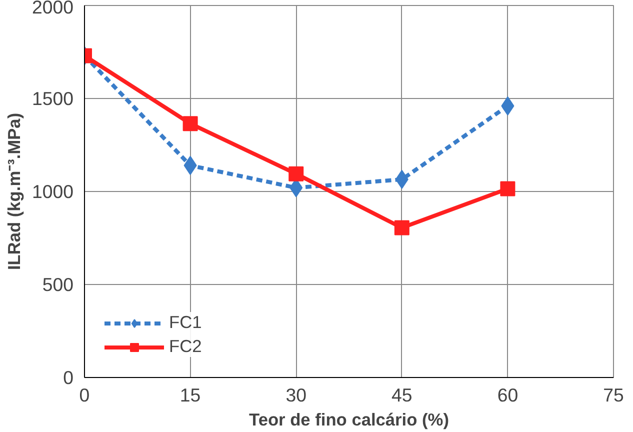  What do you see at coordinates (296, 395) in the screenshot?
I see `x-tick-label: 30` at bounding box center [296, 395].